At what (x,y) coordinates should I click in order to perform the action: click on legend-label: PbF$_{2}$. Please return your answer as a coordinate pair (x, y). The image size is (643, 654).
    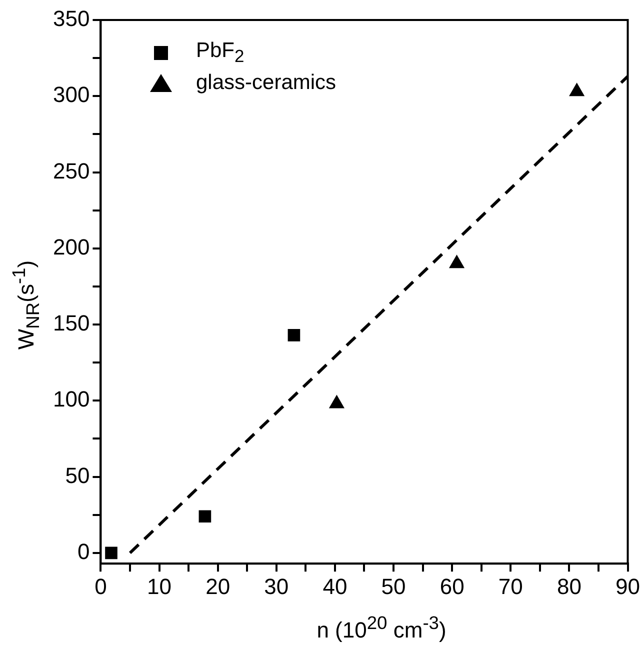
    Looking at the image, I should click on (220, 53).